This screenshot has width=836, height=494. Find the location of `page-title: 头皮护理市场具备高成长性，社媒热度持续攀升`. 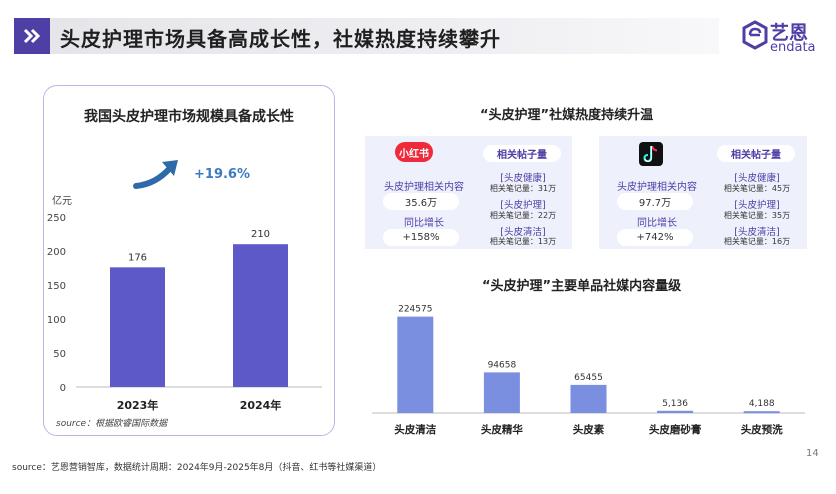

page-title: 头皮护理市场具备高成长性，社媒热度持续攀升 is located at coordinates (280, 39).